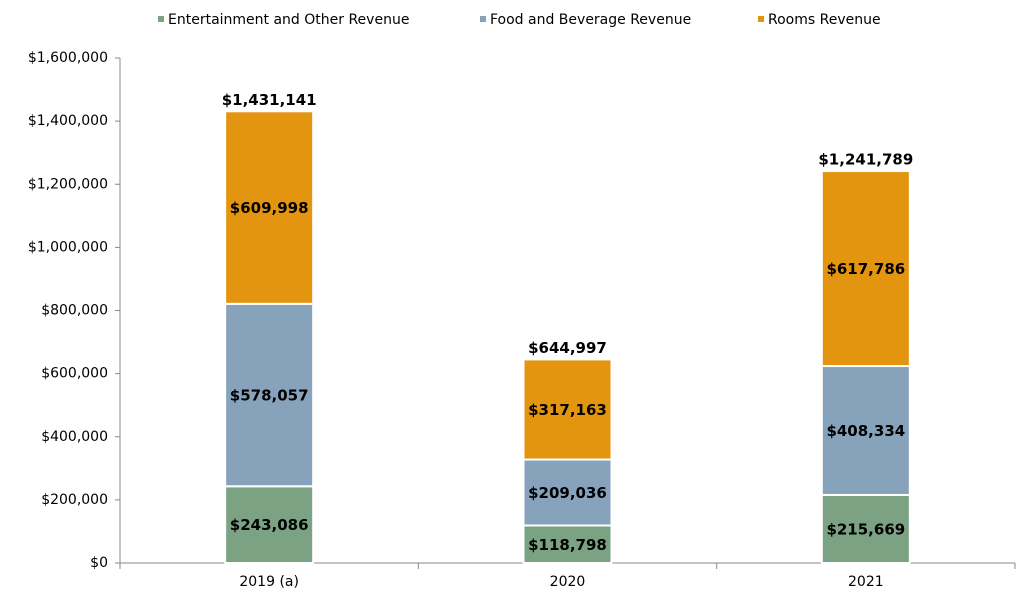  What do you see at coordinates (74, 374) in the screenshot?
I see `y-tick-label: $600,000` at bounding box center [74, 374].